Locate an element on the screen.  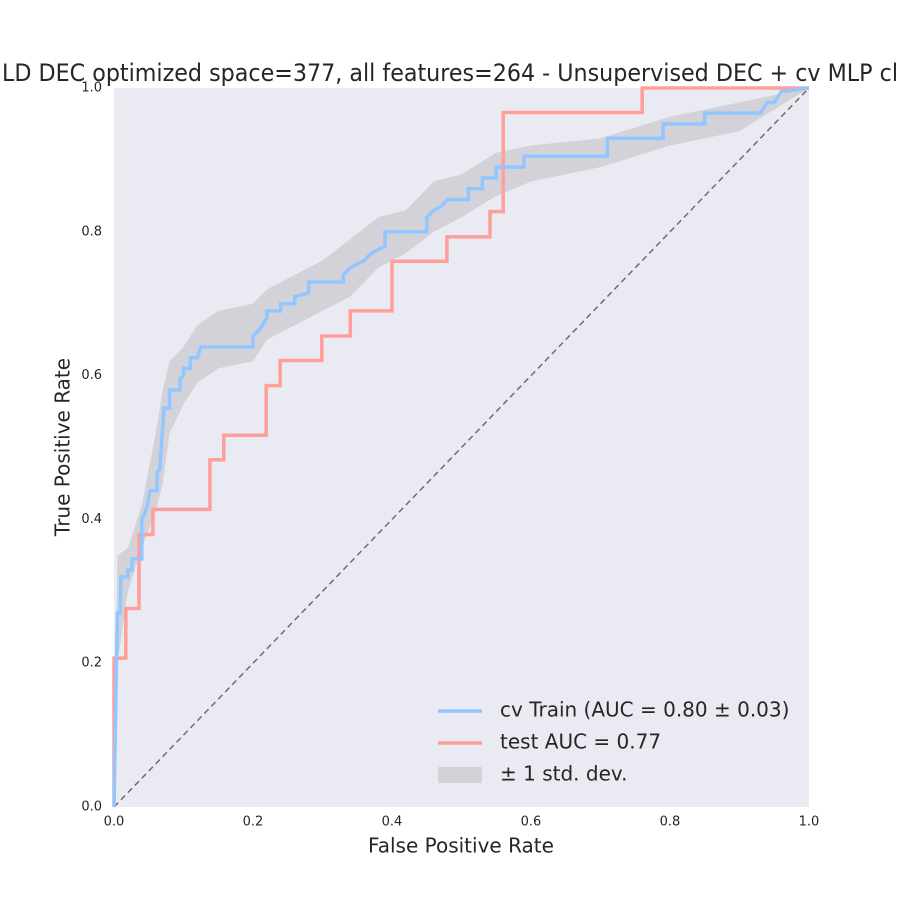
y-tick-label: 0.8 is located at coordinates (91, 231).